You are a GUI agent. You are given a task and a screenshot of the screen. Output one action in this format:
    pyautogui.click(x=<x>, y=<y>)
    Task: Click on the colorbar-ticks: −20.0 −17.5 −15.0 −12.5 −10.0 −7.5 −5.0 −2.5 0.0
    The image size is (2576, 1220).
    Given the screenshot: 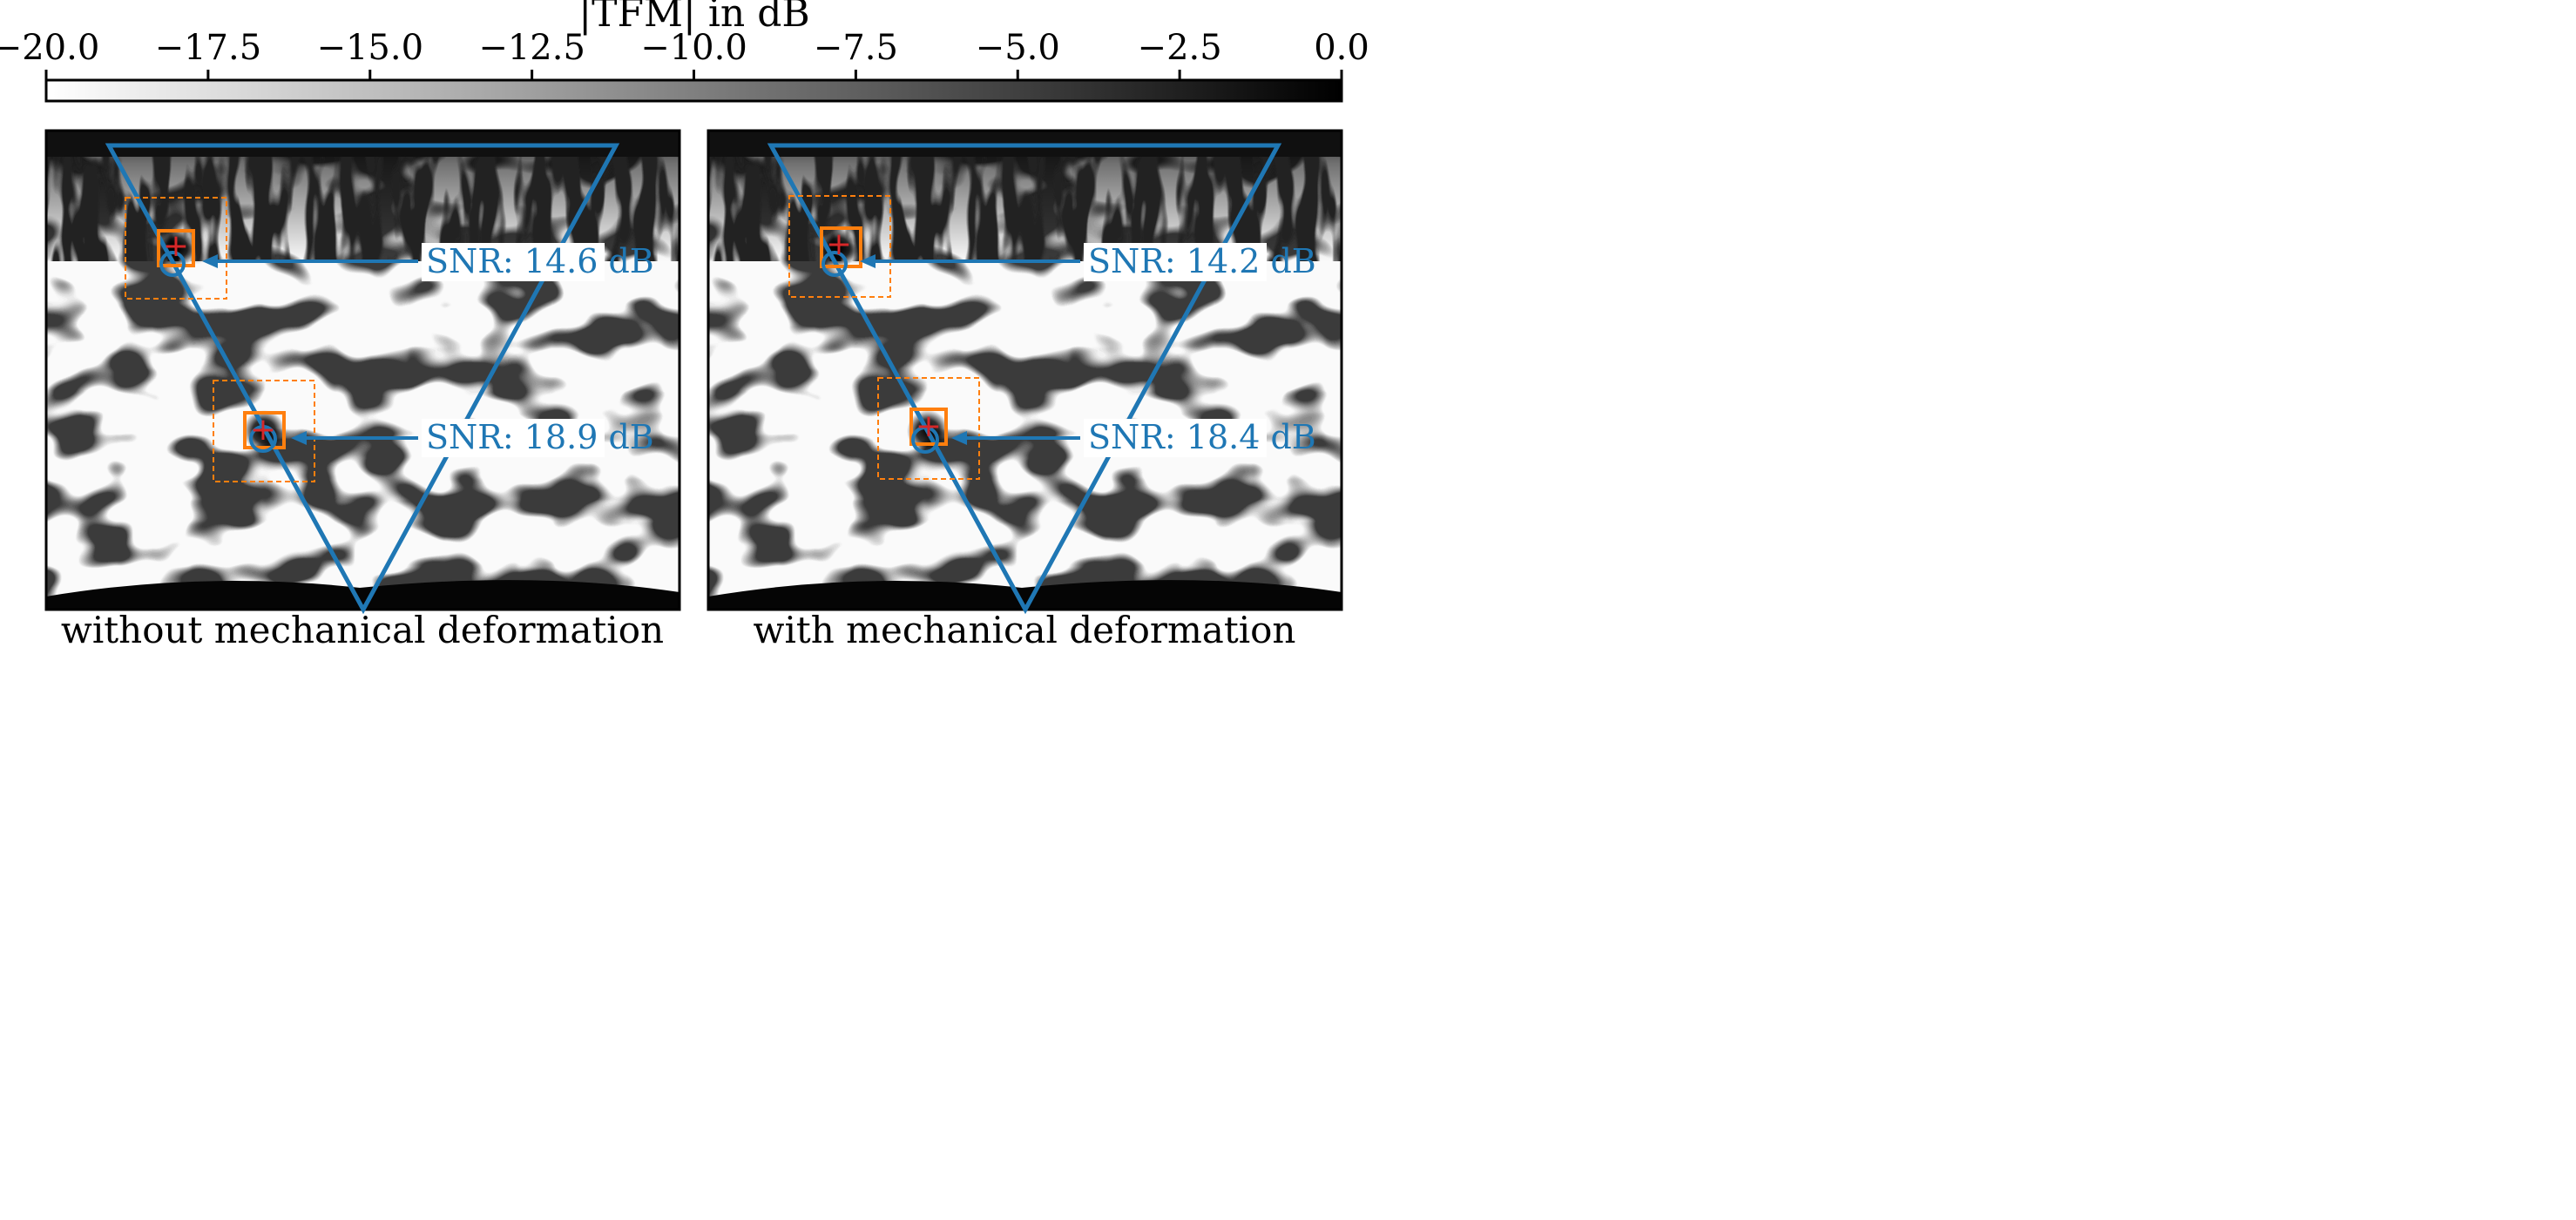 What is the action you would take?
    pyautogui.click(x=684, y=54)
    